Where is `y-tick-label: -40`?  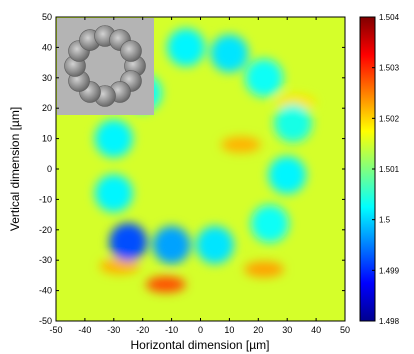 y-tick-label: -40 is located at coordinates (45, 291).